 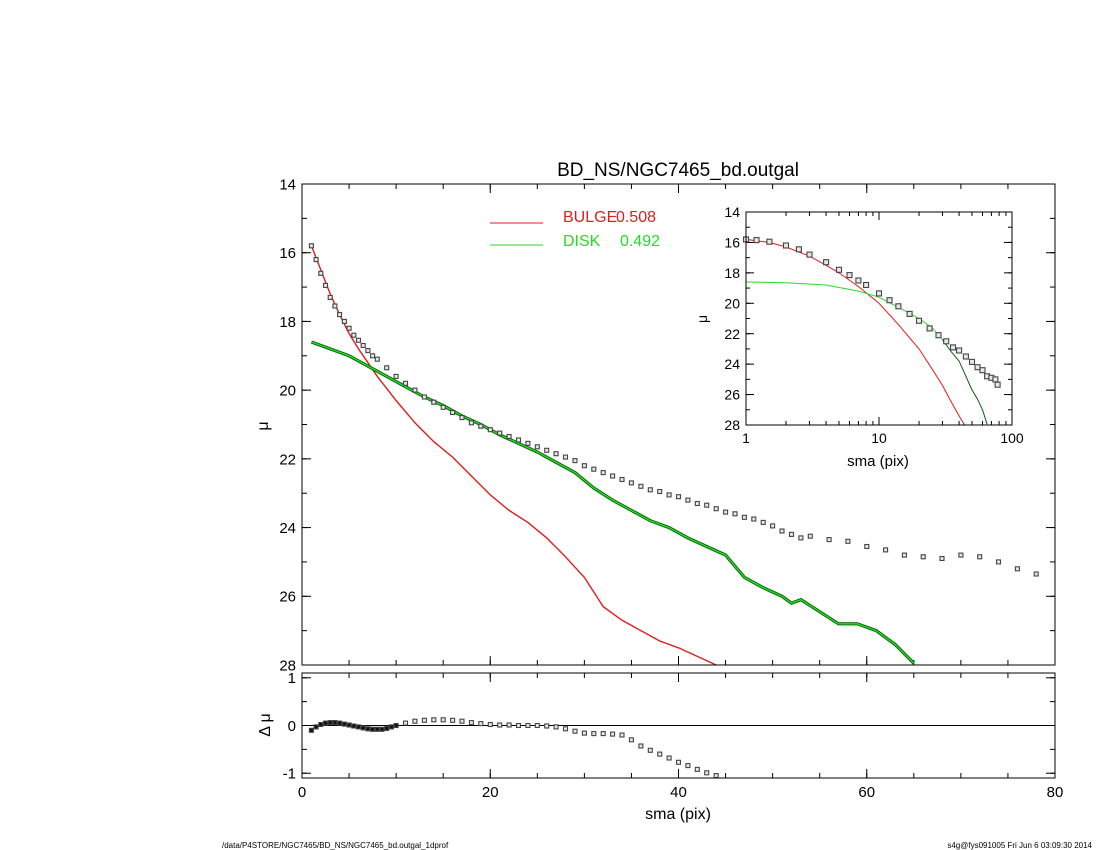 What do you see at coordinates (287, 665) in the screenshot?
I see `main-y-tick-label: 28` at bounding box center [287, 665].